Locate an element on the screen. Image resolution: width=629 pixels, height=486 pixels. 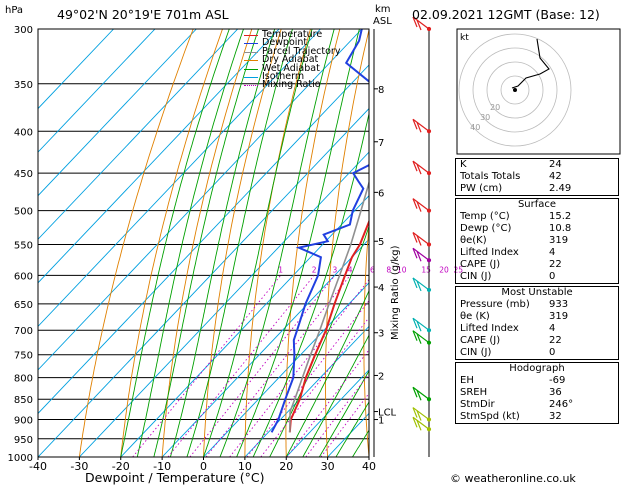
x-tick-label: 20 is located at coordinates (286, 466).